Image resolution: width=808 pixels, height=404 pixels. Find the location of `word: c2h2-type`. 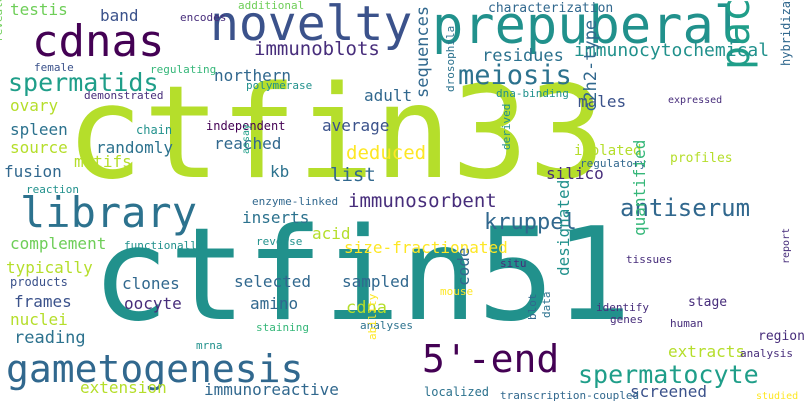

word: c2h2-type is located at coordinates (591, 65).